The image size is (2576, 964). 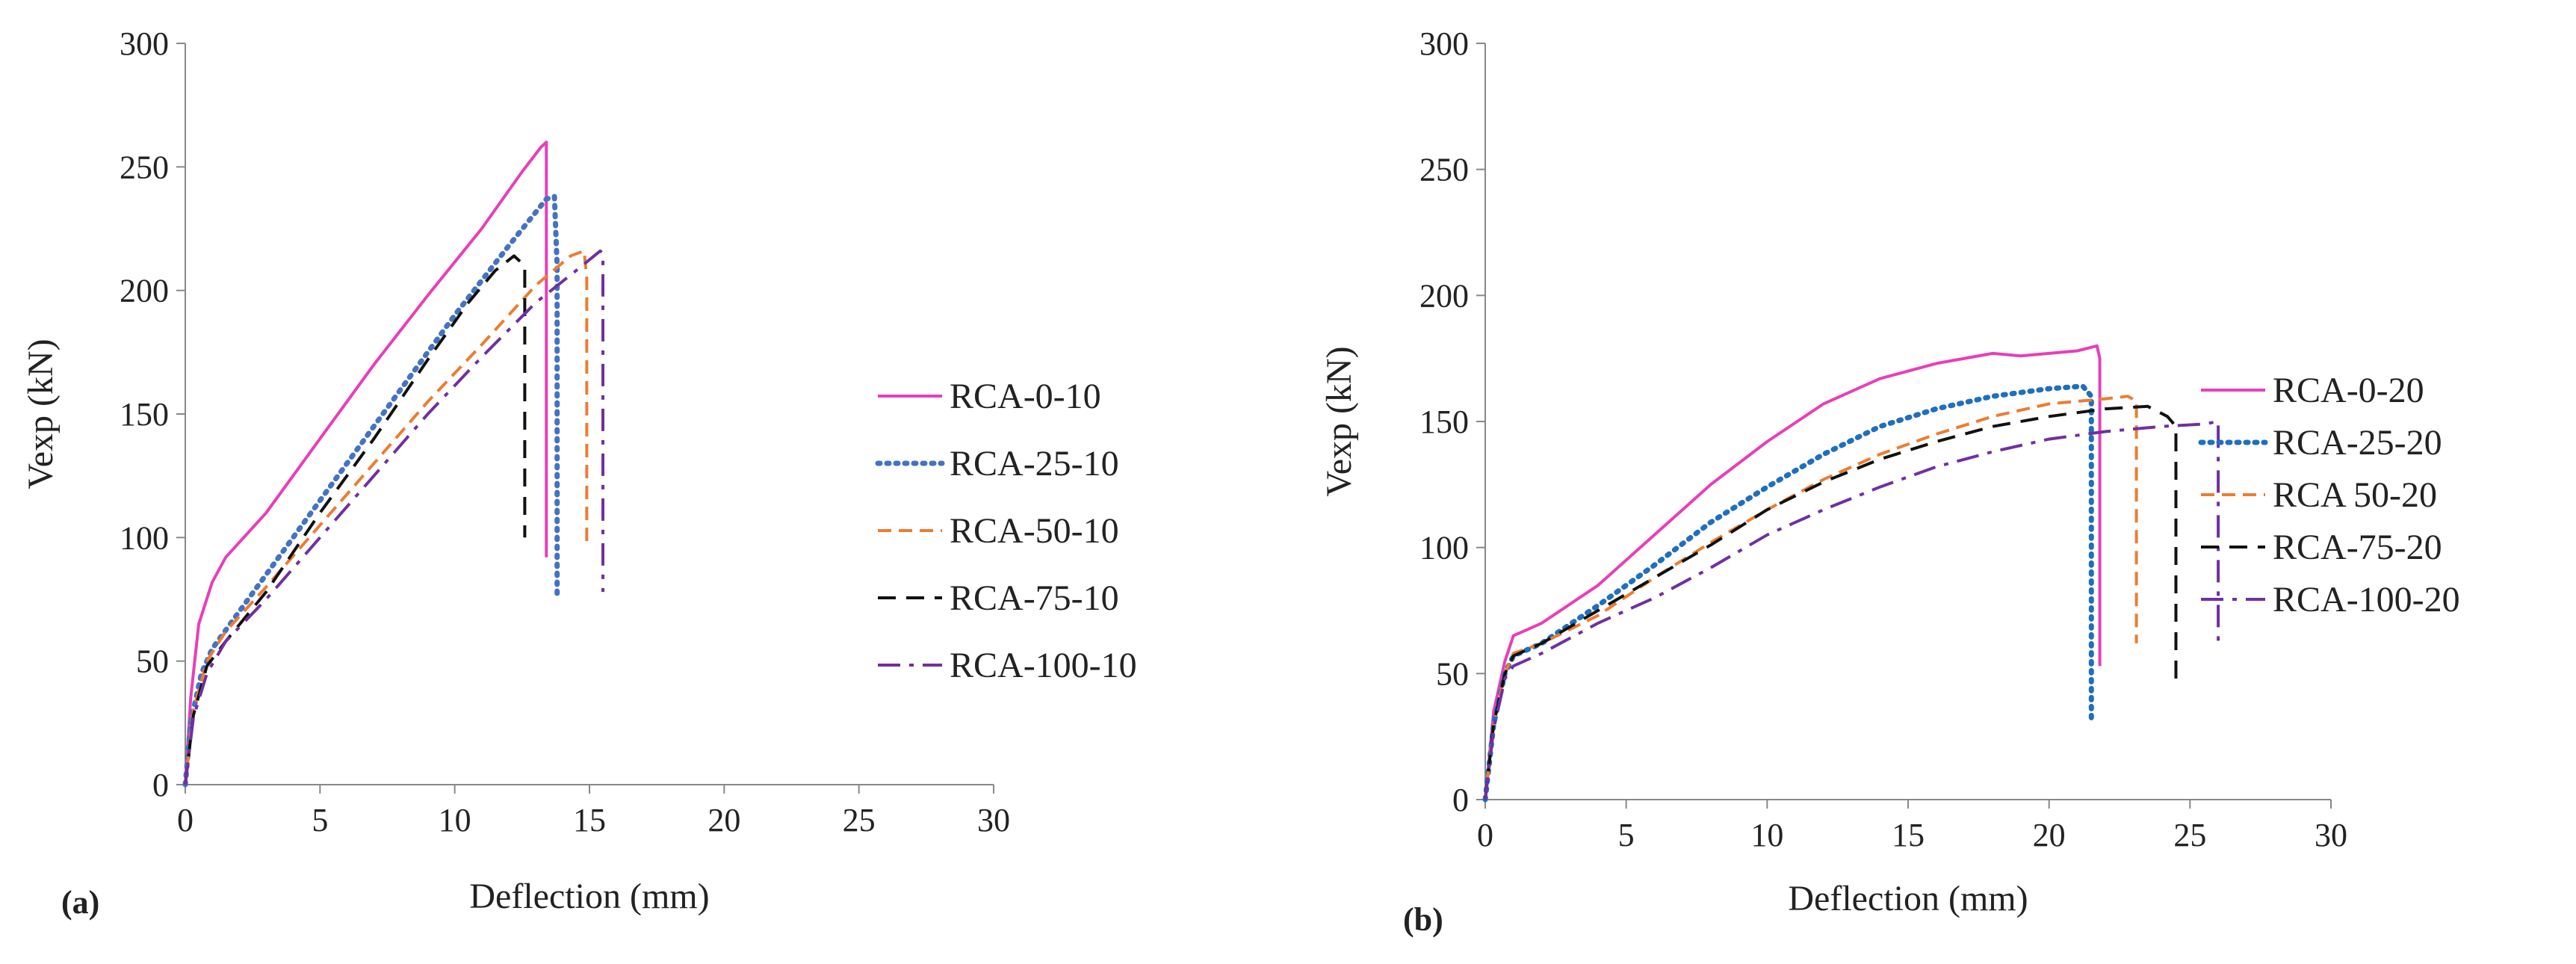 What do you see at coordinates (2355, 495) in the screenshot?
I see `legend-label: RCA 50-20` at bounding box center [2355, 495].